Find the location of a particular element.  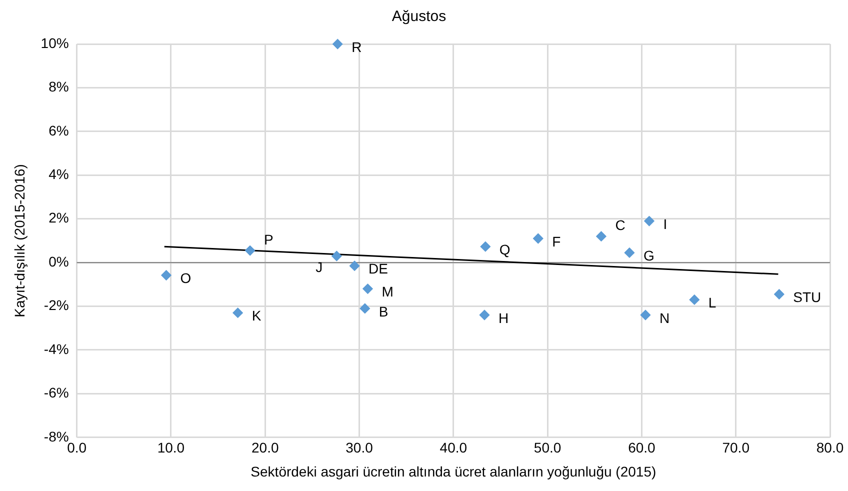

annotation: C is located at coordinates (620, 225).